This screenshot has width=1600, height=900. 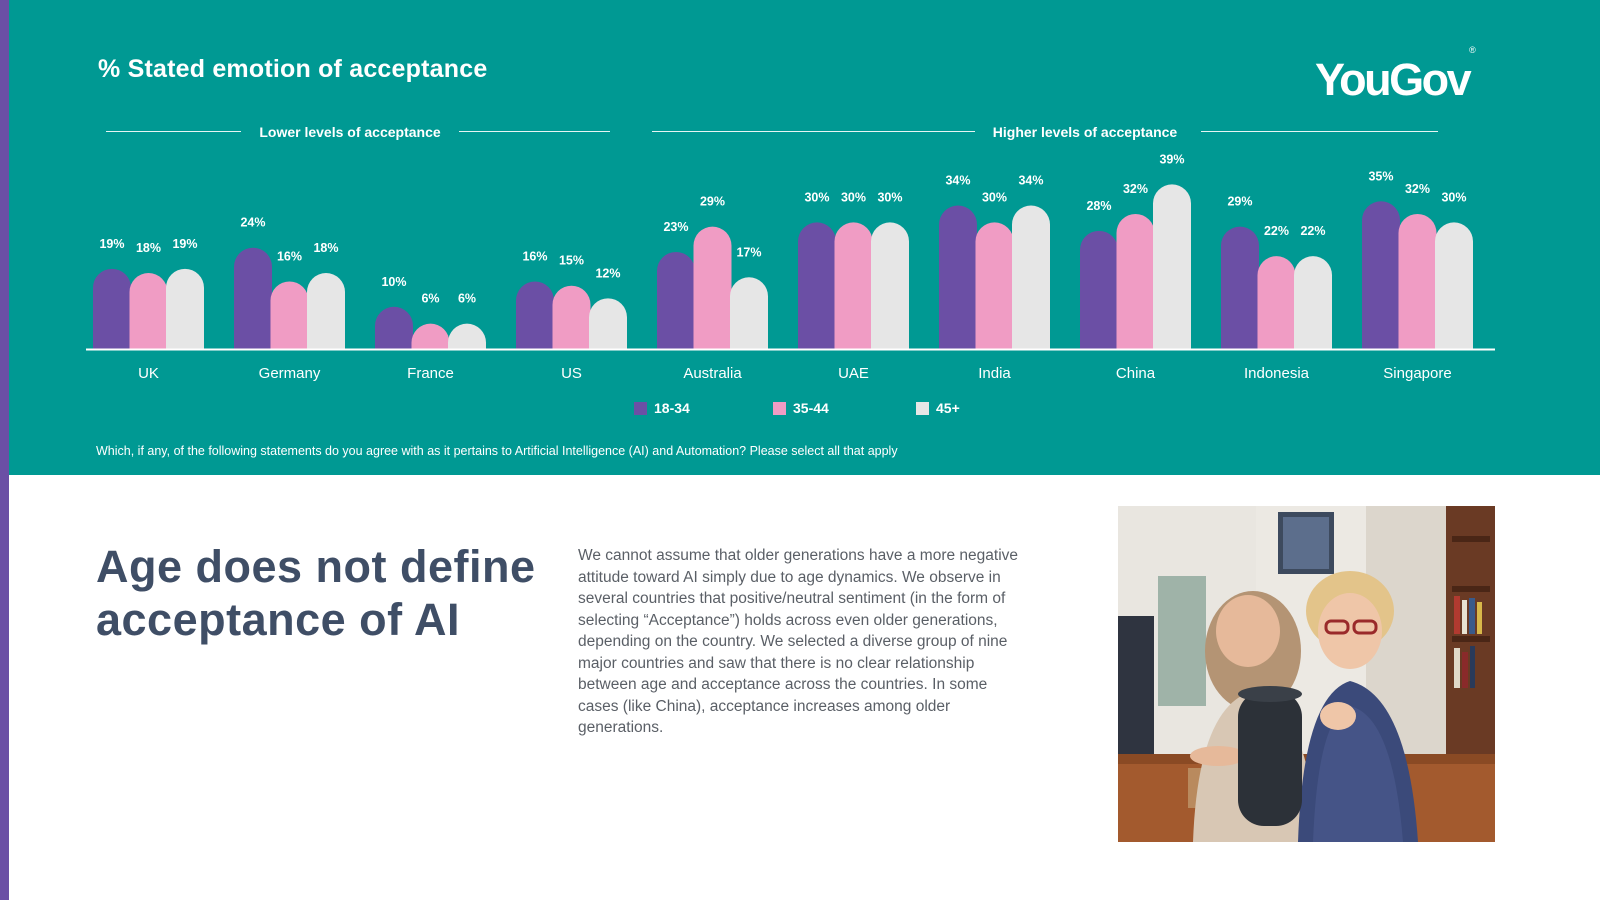 I want to click on data-label-australia-35-44: 29%, so click(x=712, y=202).